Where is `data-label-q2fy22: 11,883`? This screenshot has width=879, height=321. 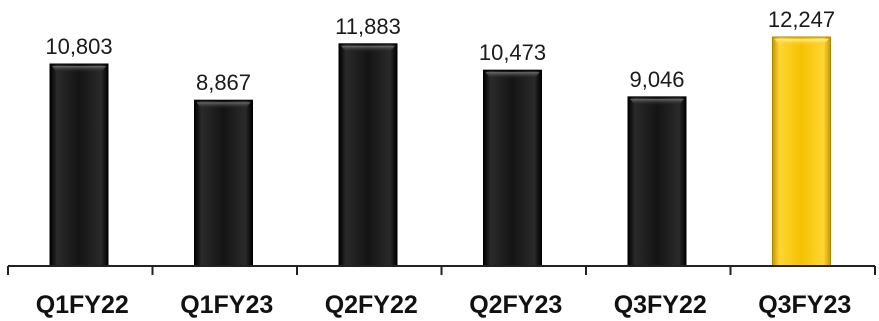
data-label-q2fy22: 11,883 is located at coordinates (368, 26).